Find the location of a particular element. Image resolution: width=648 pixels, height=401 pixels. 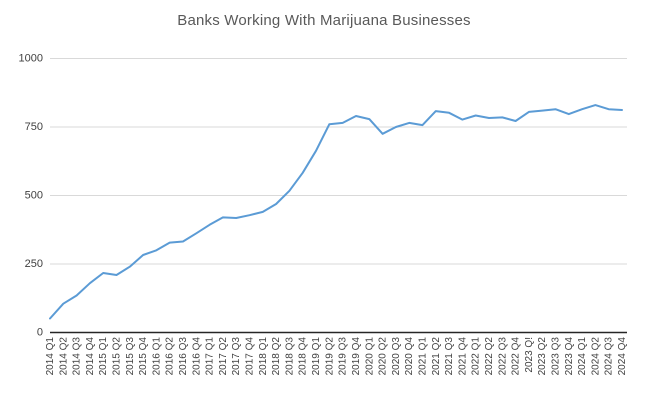

x-tick-label: 2018 Q4 is located at coordinates (303, 356).